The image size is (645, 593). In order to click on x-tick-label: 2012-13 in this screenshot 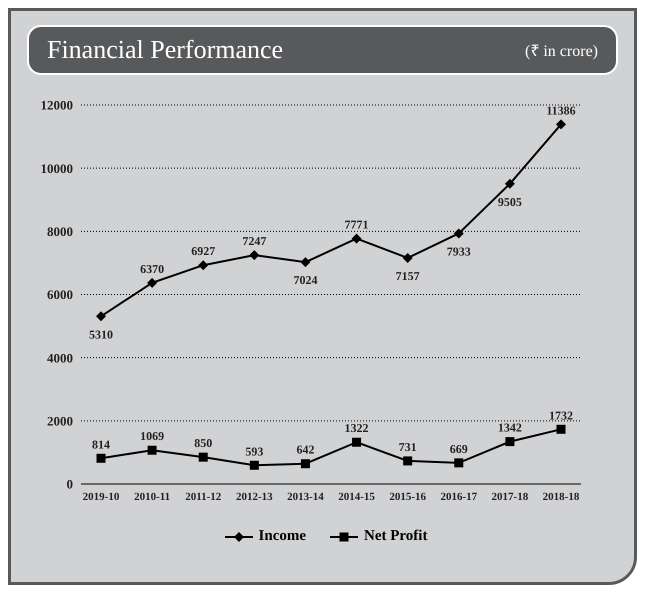, I will do `click(255, 496)`.